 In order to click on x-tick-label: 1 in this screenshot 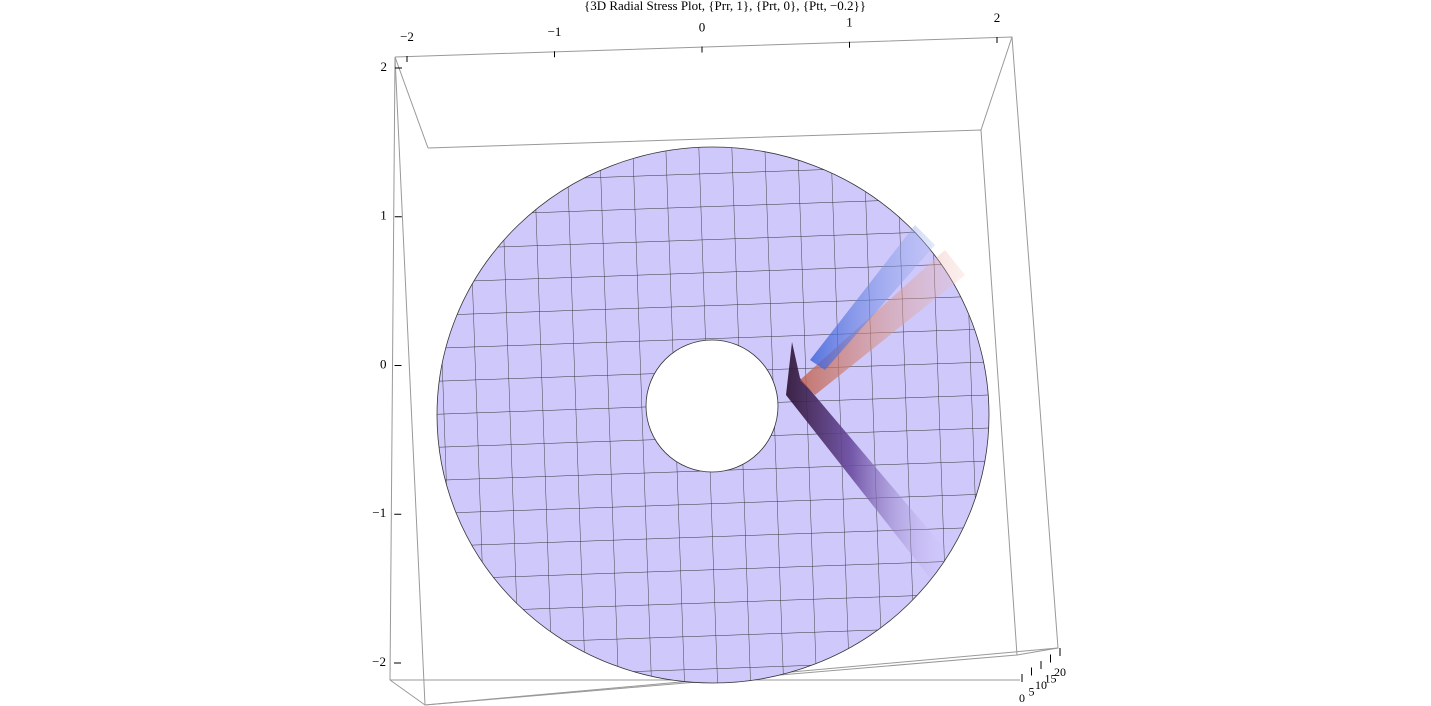, I will do `click(849, 22)`.